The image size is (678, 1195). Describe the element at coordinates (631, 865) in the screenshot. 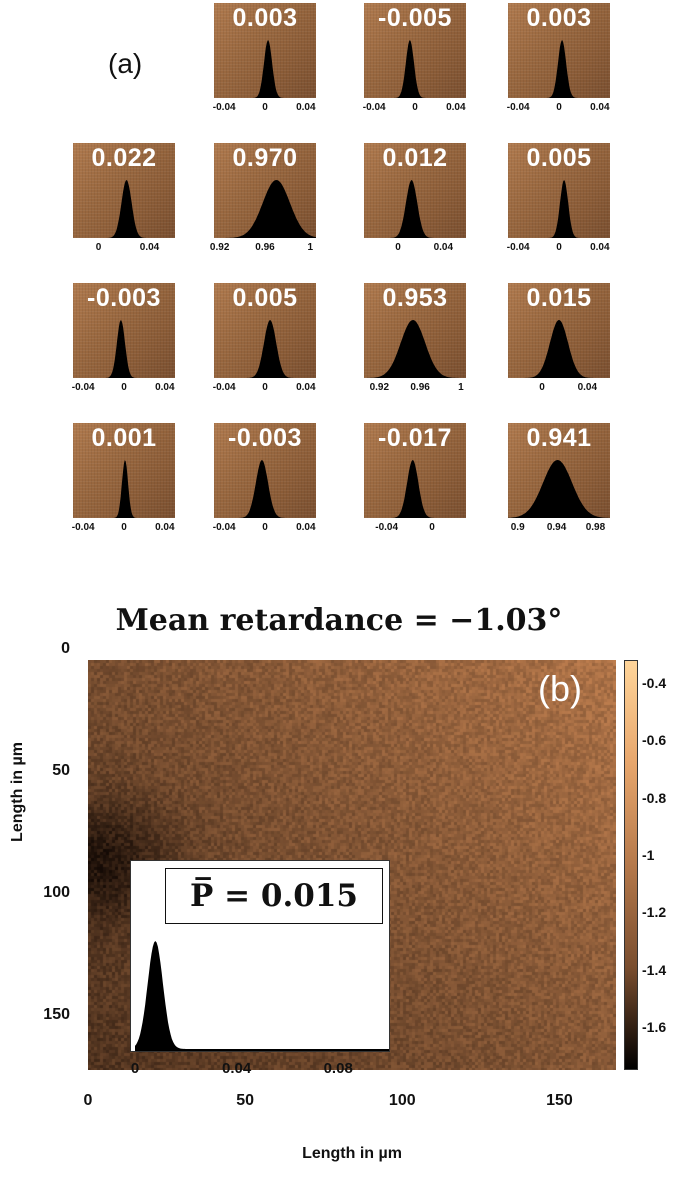

I see `colorbar` at that location.